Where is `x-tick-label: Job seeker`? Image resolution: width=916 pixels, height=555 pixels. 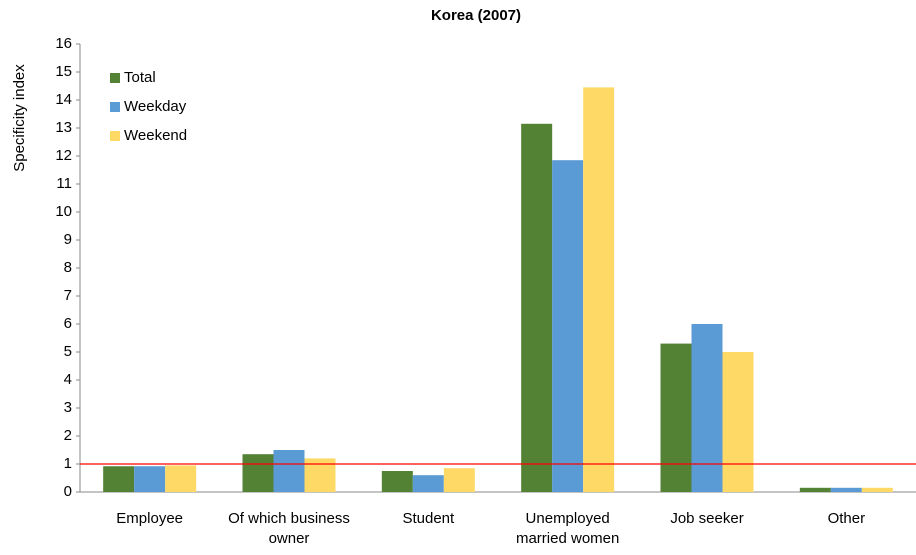 x-tick-label: Job seeker is located at coordinates (707, 518).